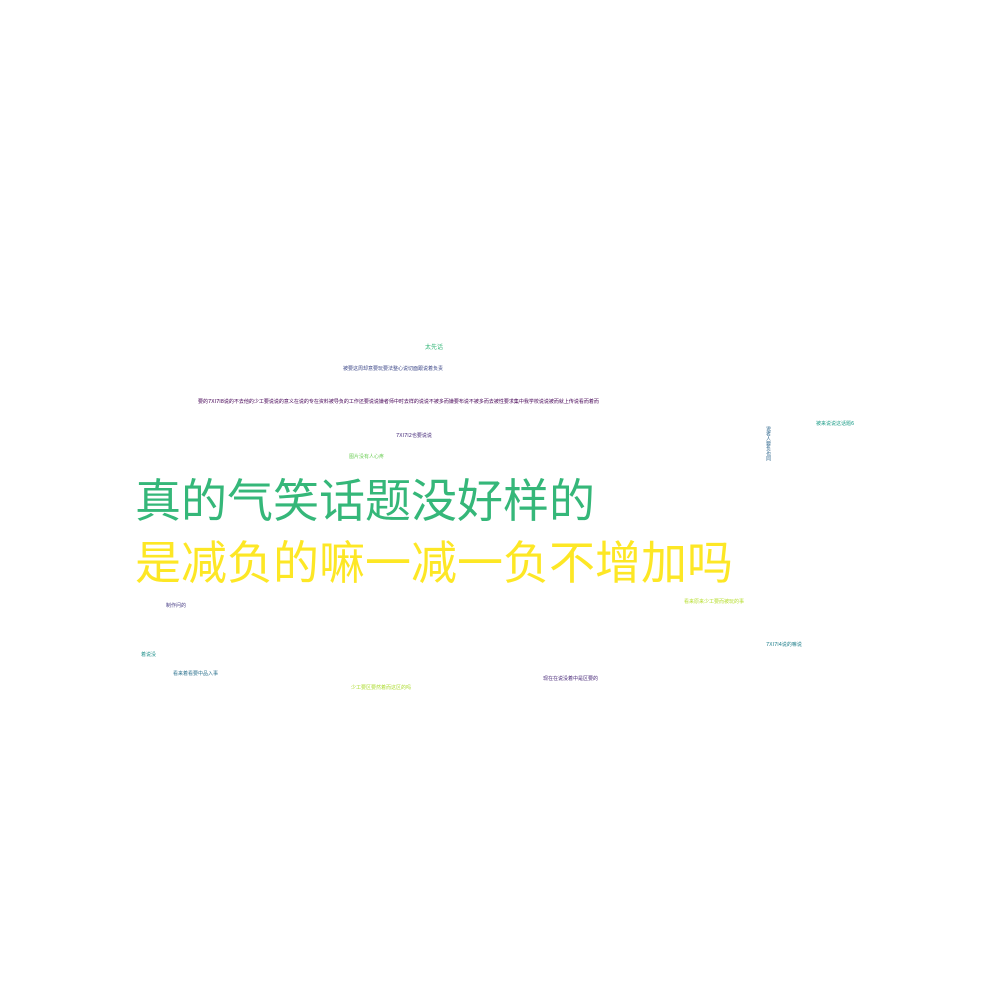 The width and height of the screenshot is (1000, 1000). Describe the element at coordinates (381, 688) in the screenshot. I see `word: 少工要区要然着而这区的吗` at that location.